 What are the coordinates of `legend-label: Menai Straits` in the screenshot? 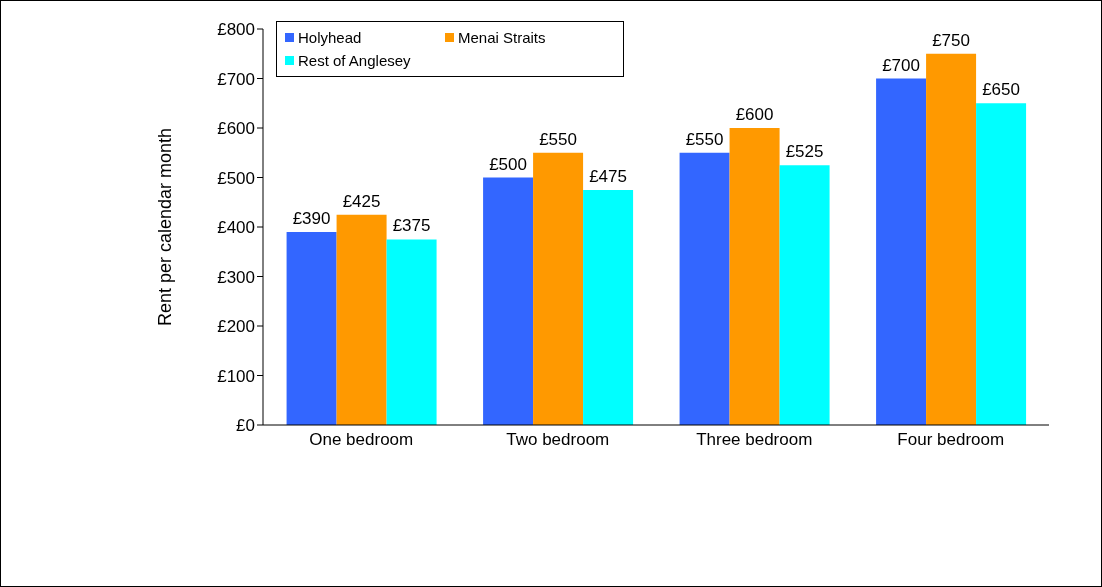 It's located at (502, 37).